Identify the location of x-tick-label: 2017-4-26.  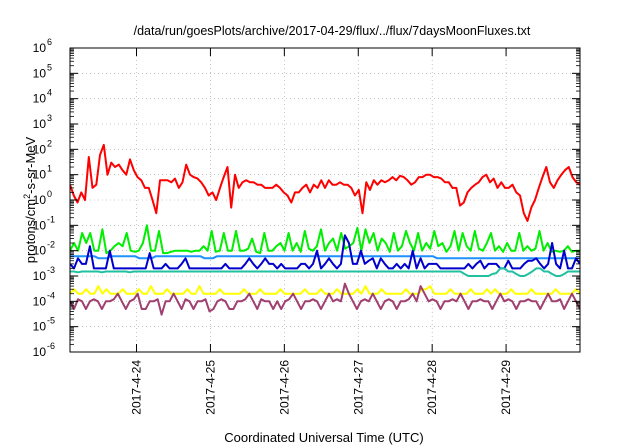
(284, 387).